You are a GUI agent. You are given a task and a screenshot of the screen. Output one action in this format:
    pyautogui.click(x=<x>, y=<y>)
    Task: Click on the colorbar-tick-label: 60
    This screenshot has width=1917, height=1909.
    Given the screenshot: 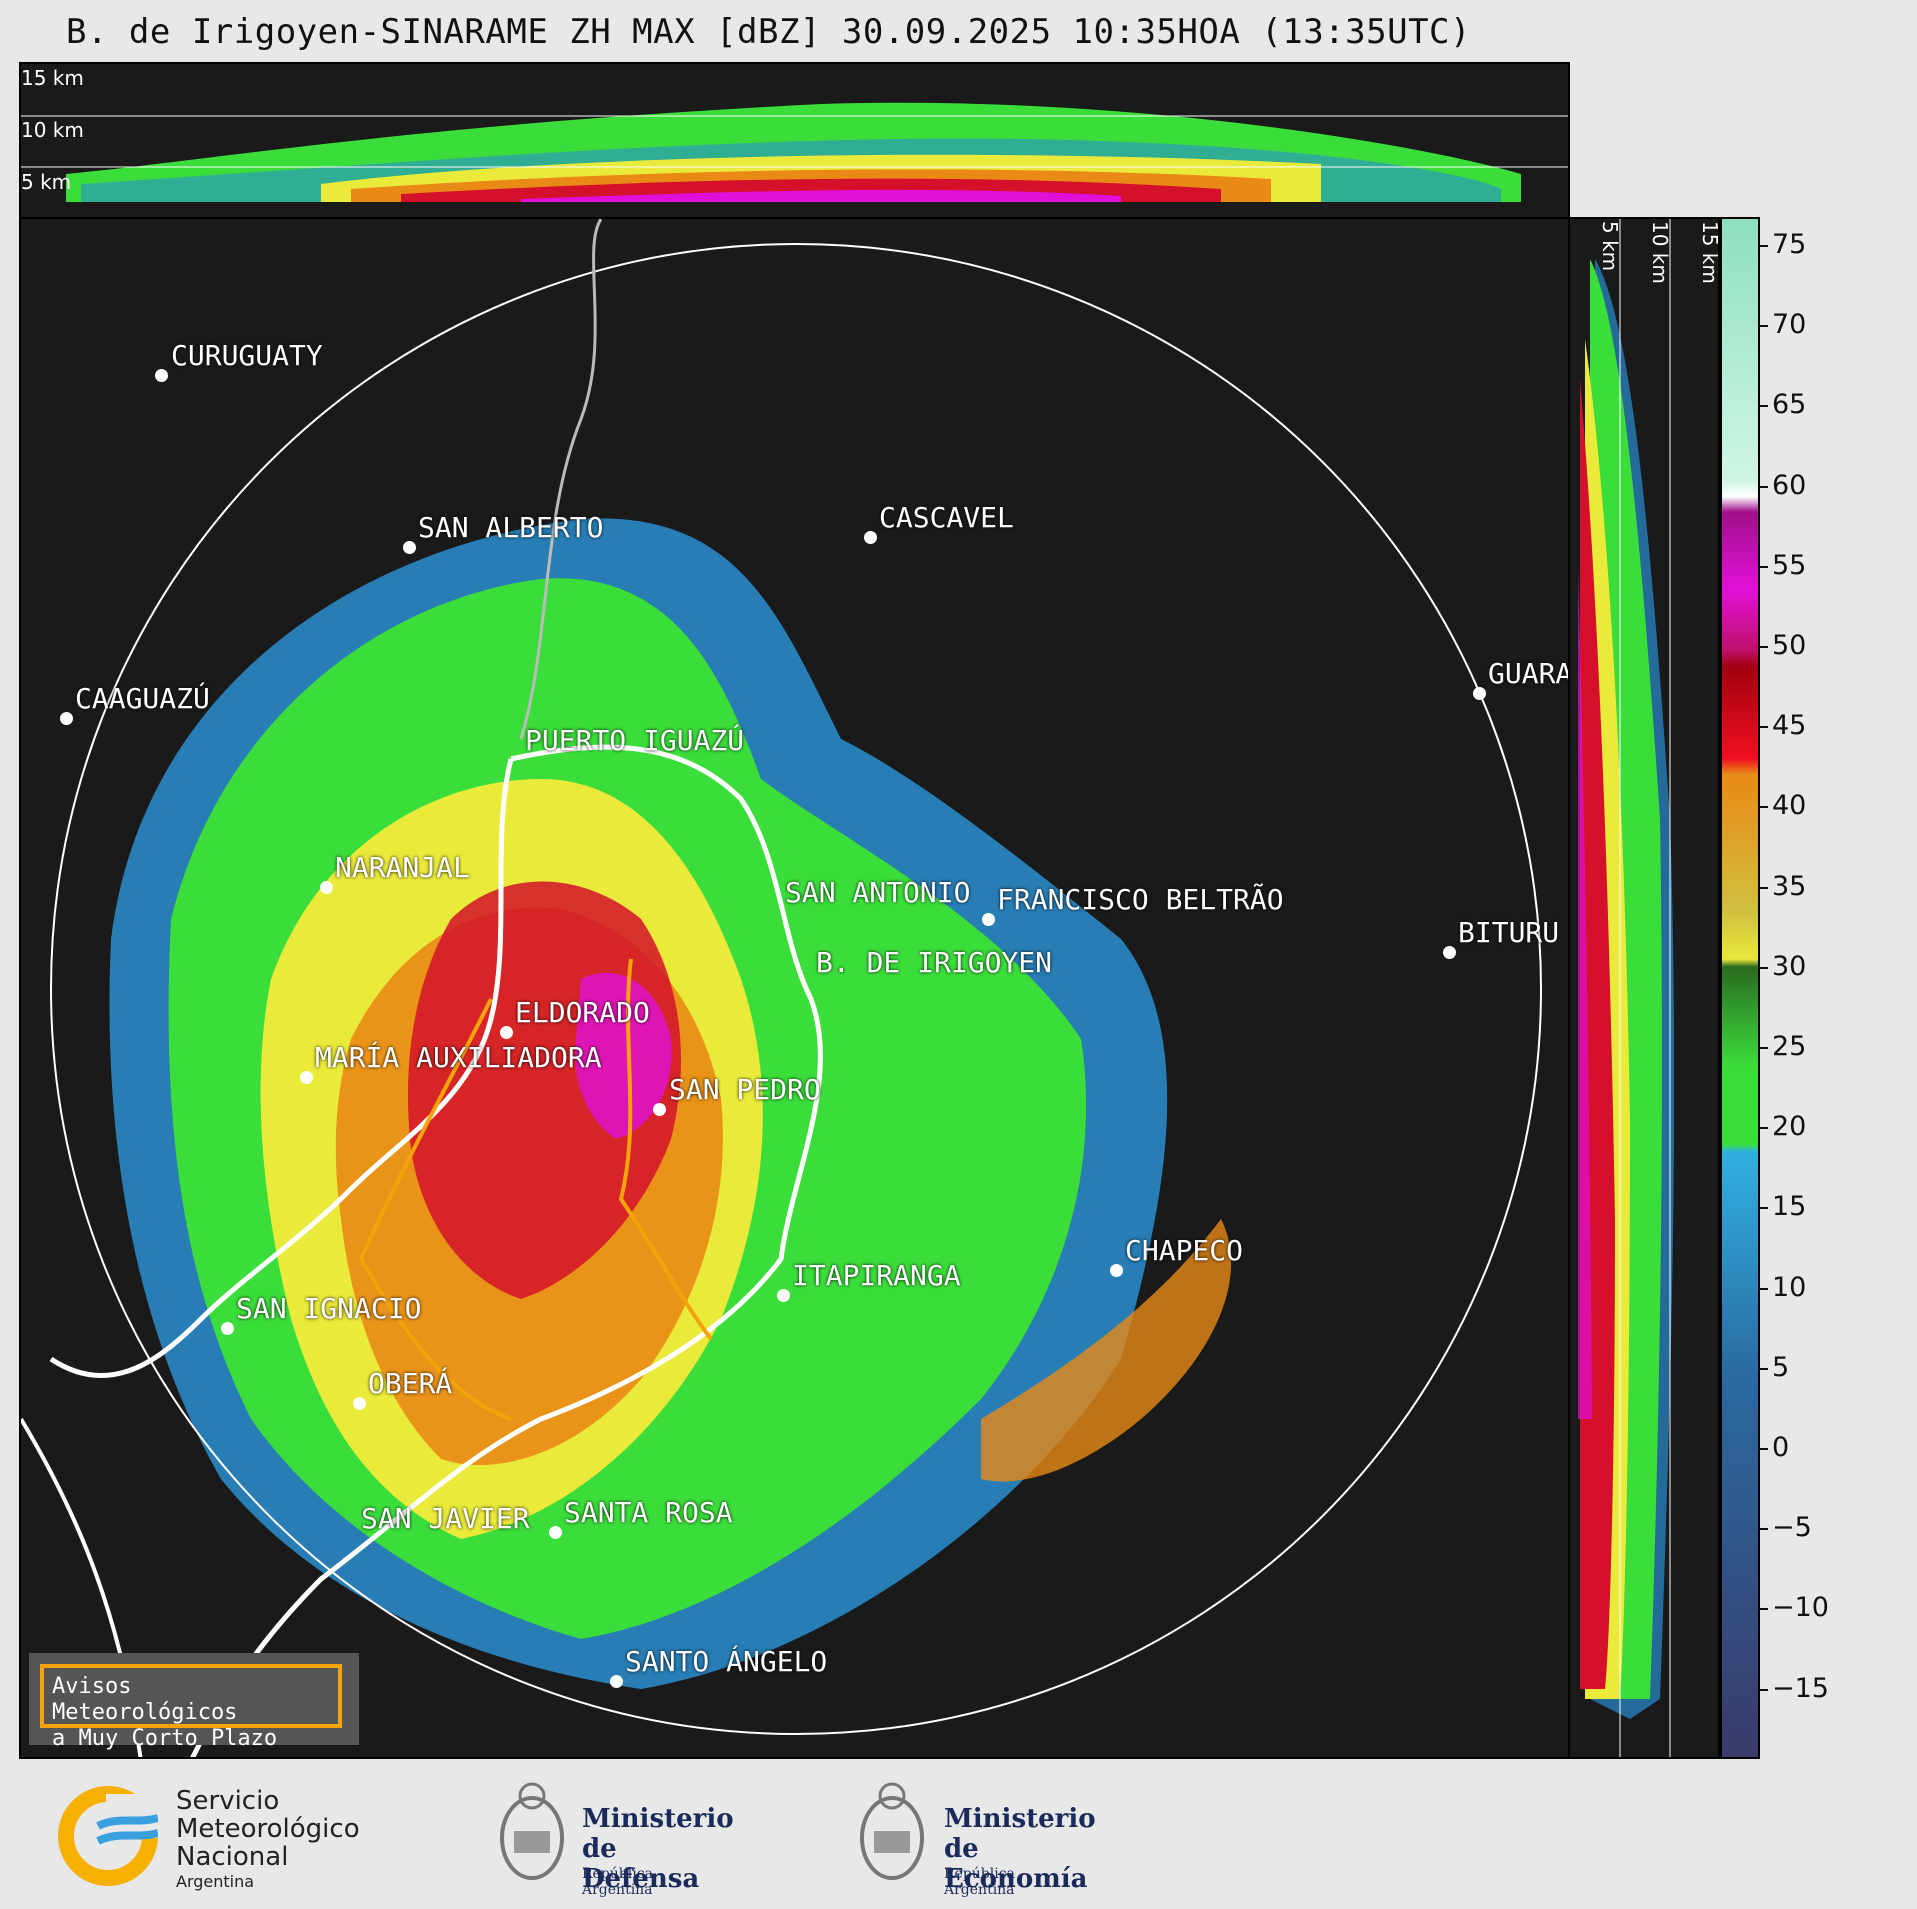 What is the action you would take?
    pyautogui.click(x=1789, y=485)
    